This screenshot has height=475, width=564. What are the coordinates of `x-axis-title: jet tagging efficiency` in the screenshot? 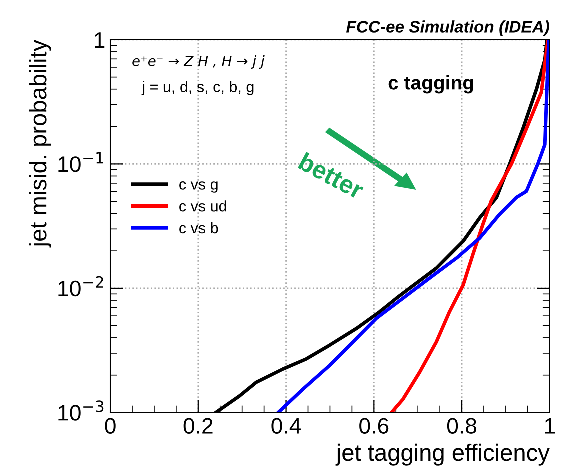 It's located at (443, 455).